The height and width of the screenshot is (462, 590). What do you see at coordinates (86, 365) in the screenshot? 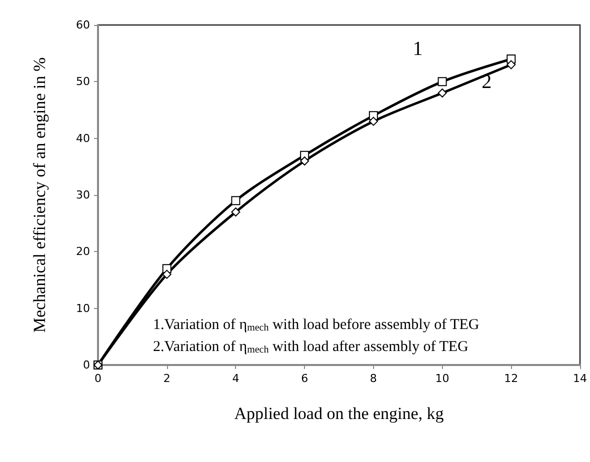
I see `y-tick-label: 0` at bounding box center [86, 365].